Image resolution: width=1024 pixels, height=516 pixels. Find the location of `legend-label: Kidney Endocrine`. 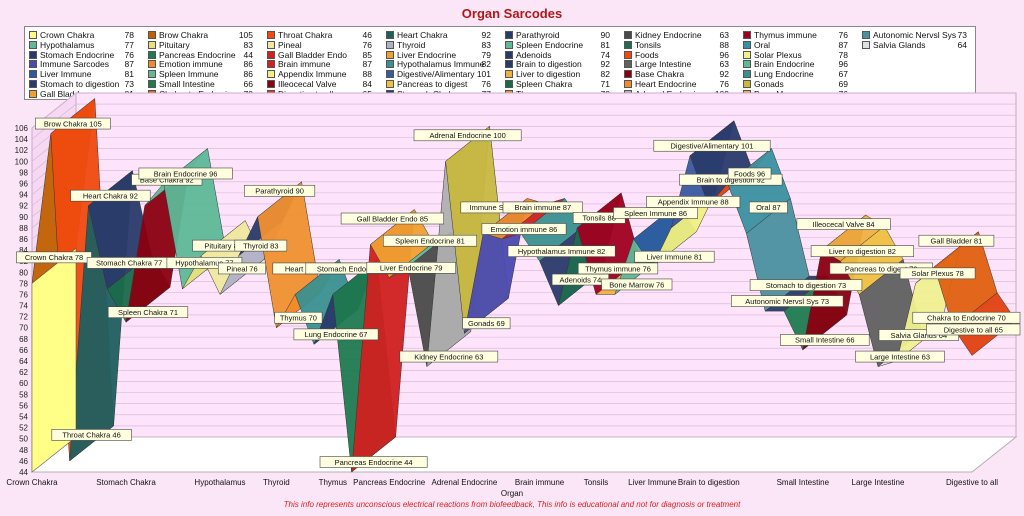

legend-label: Kidney Endocrine is located at coordinates (668, 35).